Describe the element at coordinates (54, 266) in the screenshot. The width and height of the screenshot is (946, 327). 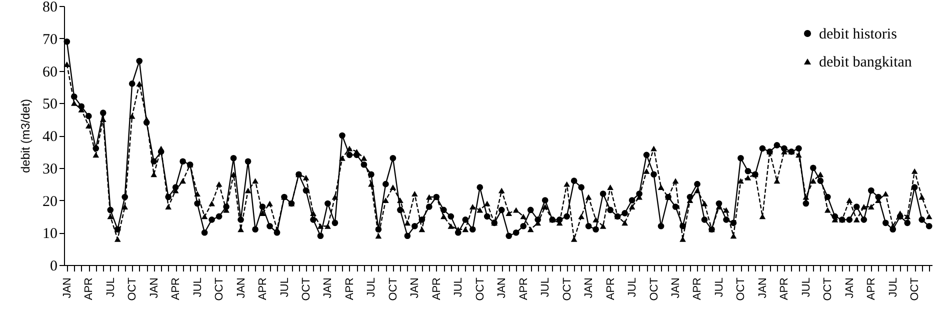
I see `y-tick-label: 0` at that location.